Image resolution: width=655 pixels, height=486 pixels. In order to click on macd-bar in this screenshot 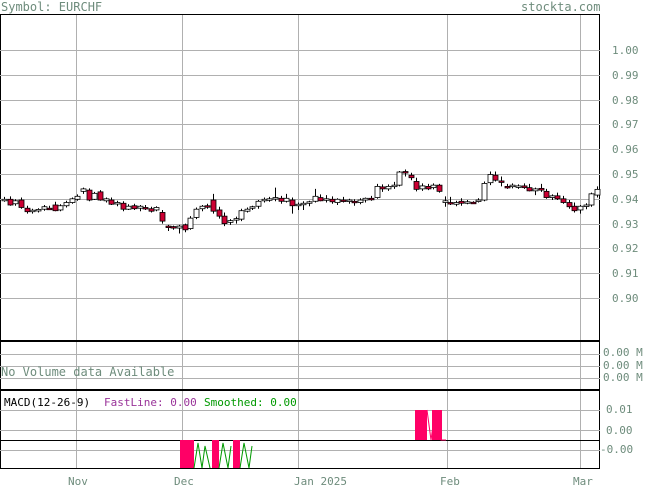, I will do `click(437, 425)`.